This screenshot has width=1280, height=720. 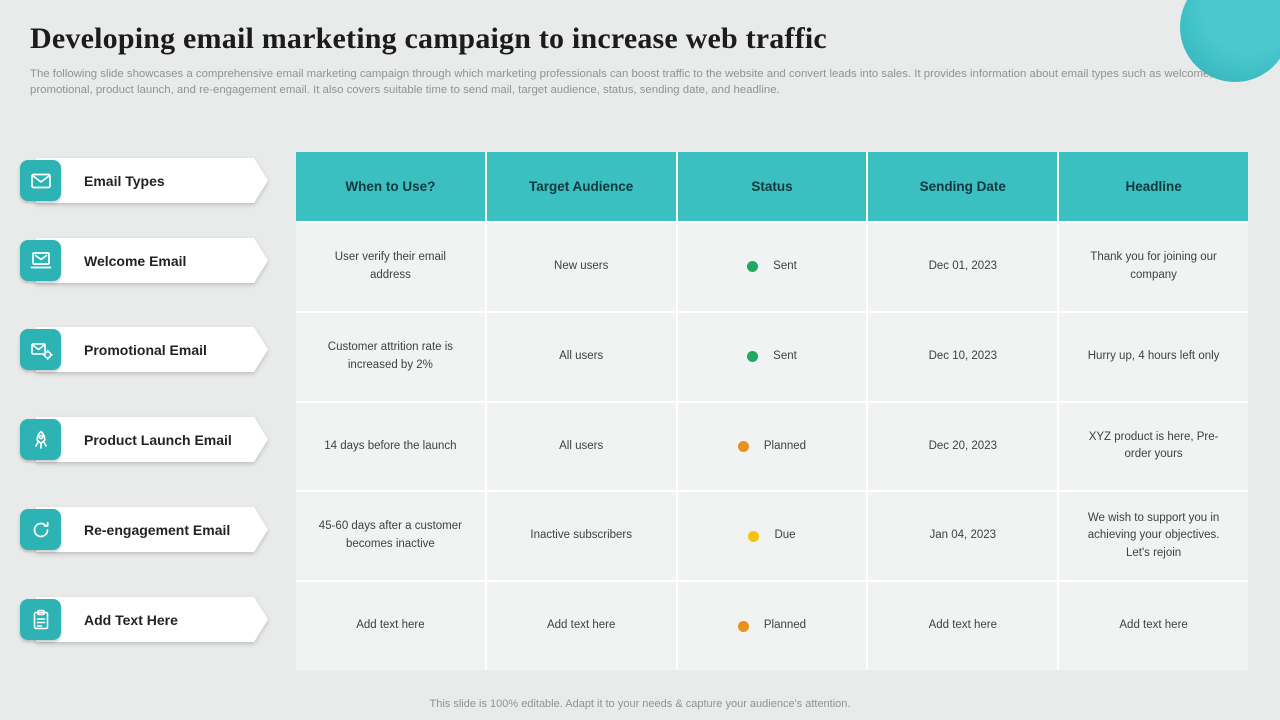 I want to click on sidebar-item-label: Product Launch Email, so click(x=152, y=439).